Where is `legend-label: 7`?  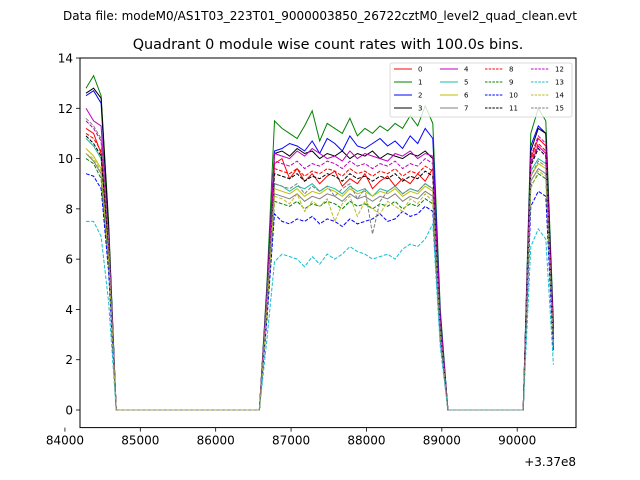 legend-label: 7 is located at coordinates (466, 109).